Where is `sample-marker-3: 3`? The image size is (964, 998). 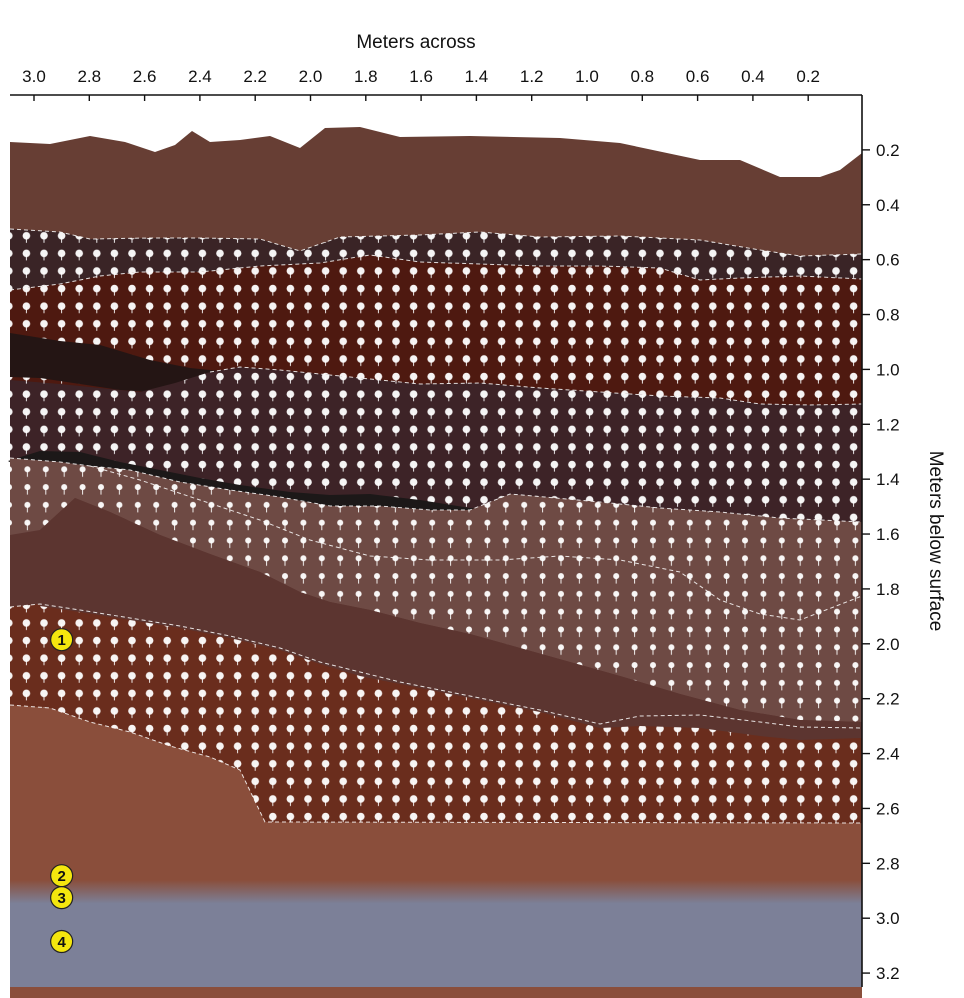 sample-marker-3: 3 is located at coordinates (62, 898).